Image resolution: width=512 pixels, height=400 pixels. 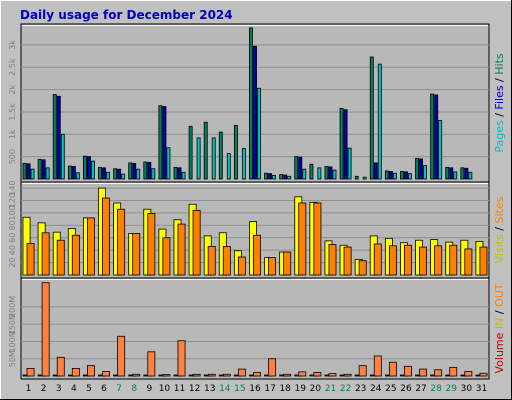 What do you see at coordinates (12, 238) in the screenshot?
I see `tick-label: 60` at bounding box center [12, 238].